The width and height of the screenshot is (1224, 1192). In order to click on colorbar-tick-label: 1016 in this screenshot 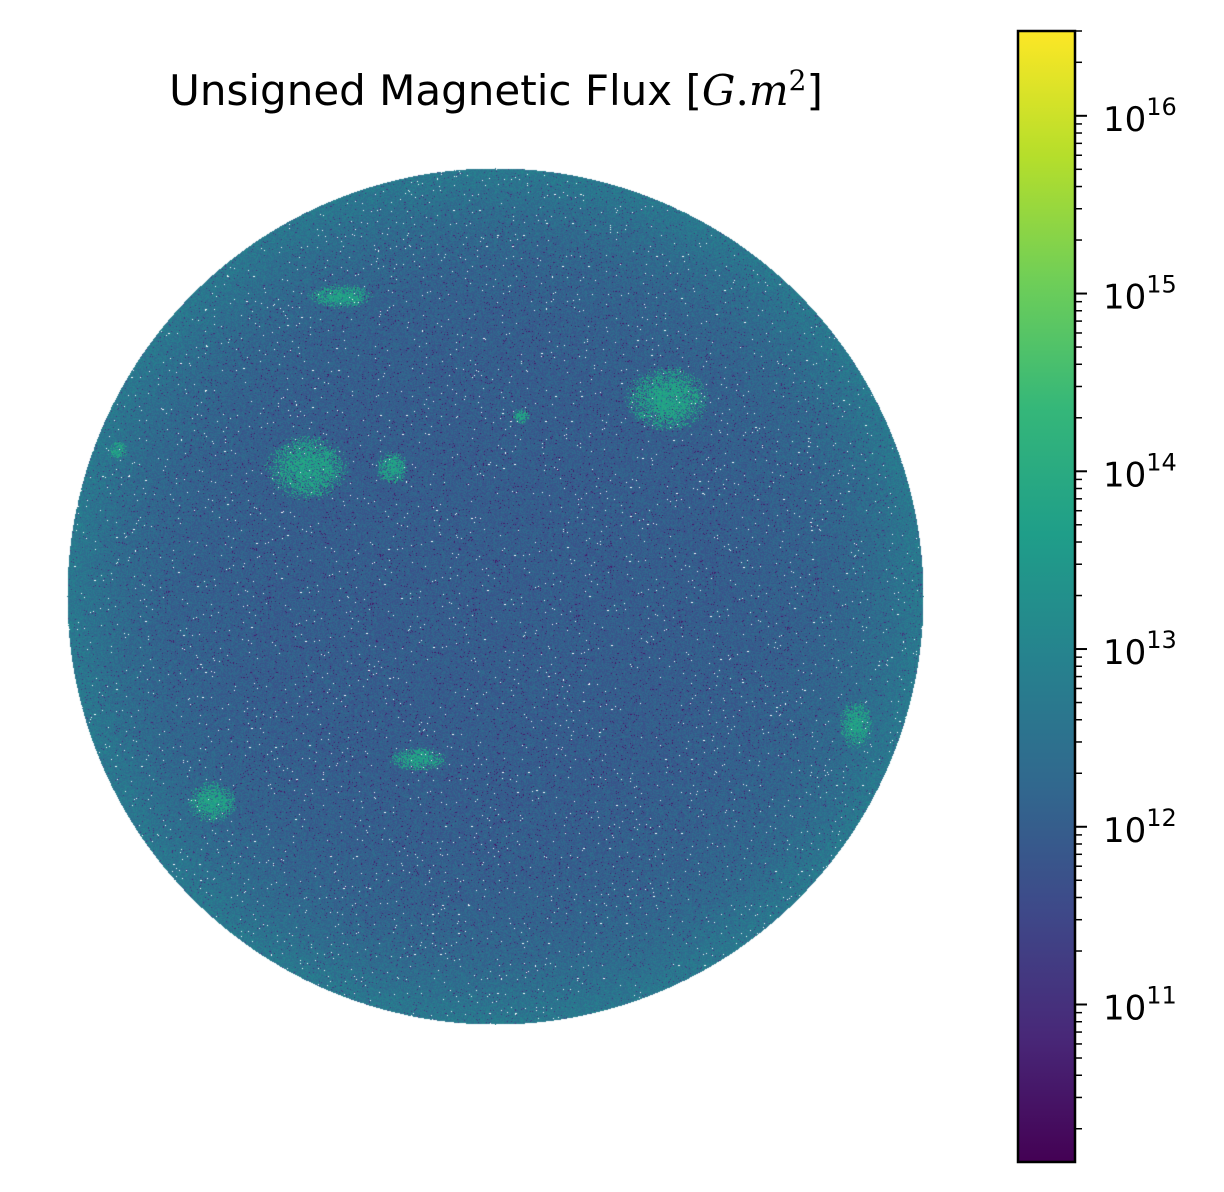, I will do `click(1140, 116)`.